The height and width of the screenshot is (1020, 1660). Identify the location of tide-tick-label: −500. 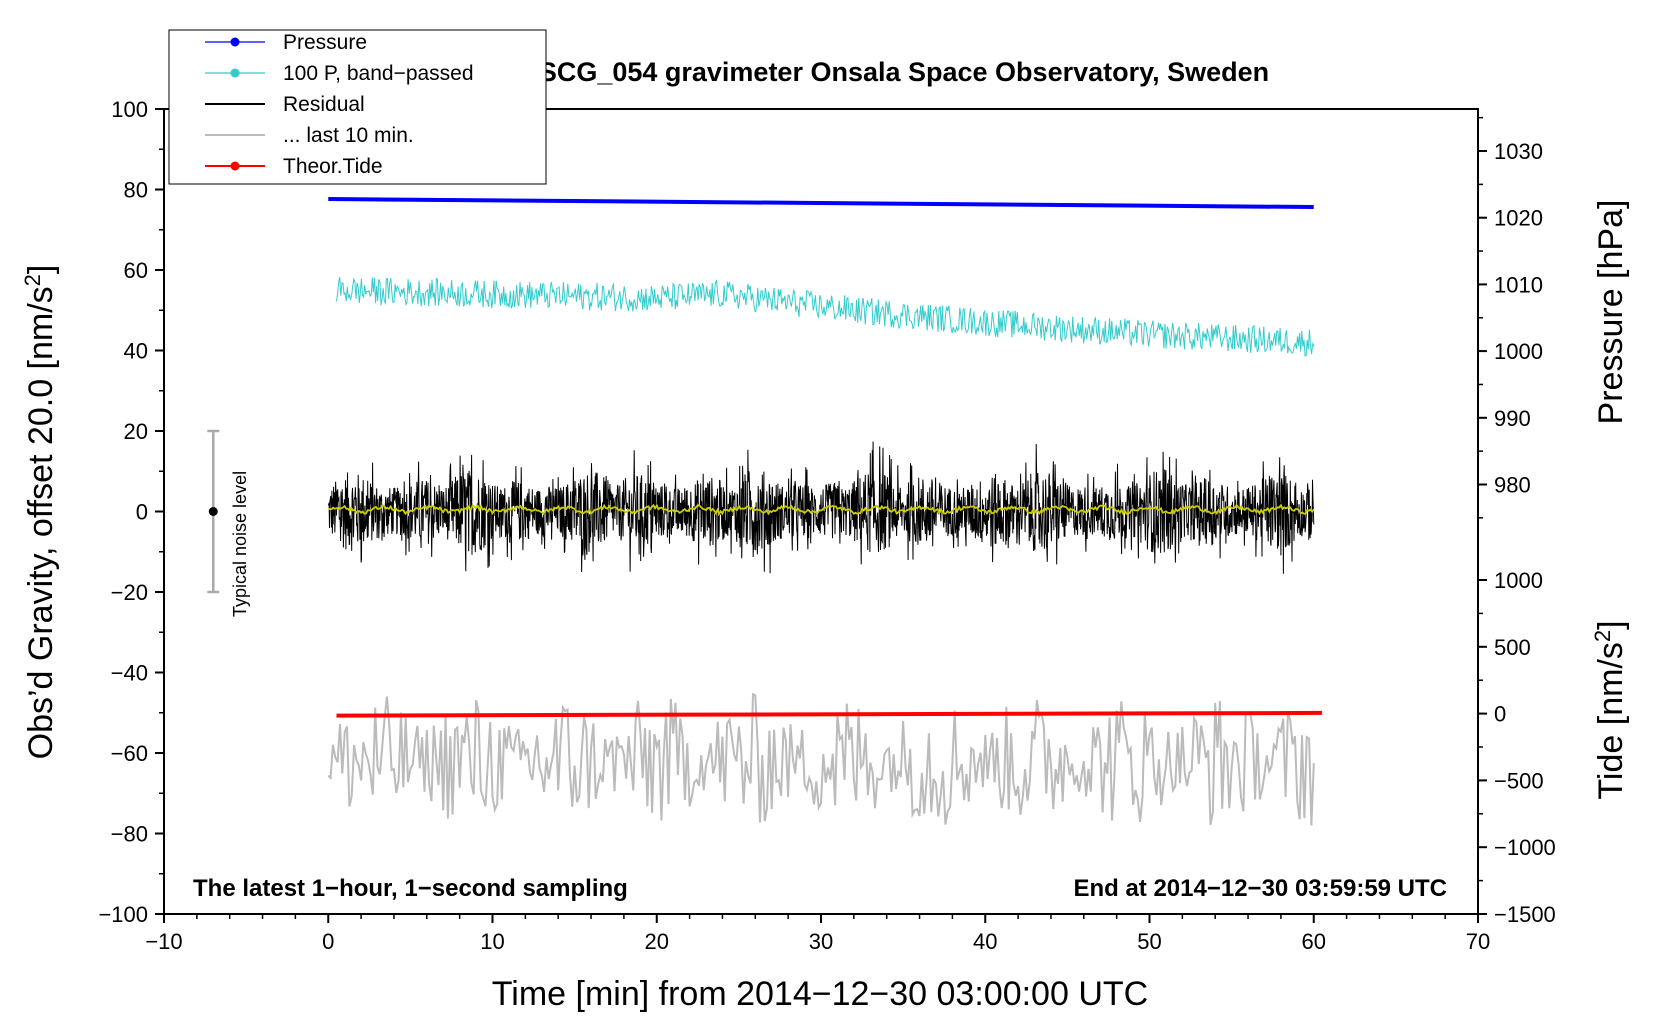
(1519, 780).